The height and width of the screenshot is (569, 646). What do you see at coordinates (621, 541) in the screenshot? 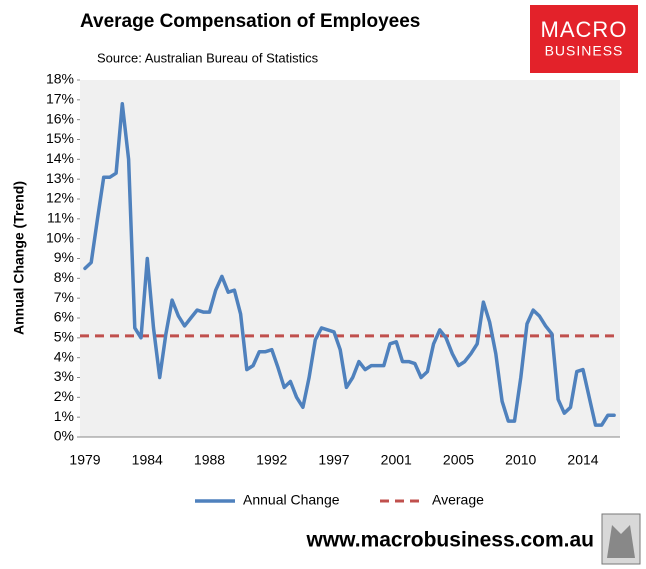
I see `logo-icon` at bounding box center [621, 541].